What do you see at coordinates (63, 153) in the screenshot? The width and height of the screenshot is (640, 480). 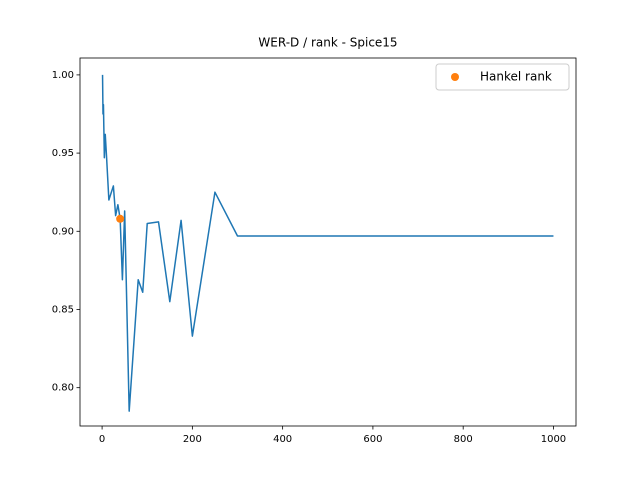 I see `y-tick-label: 0.95` at bounding box center [63, 153].